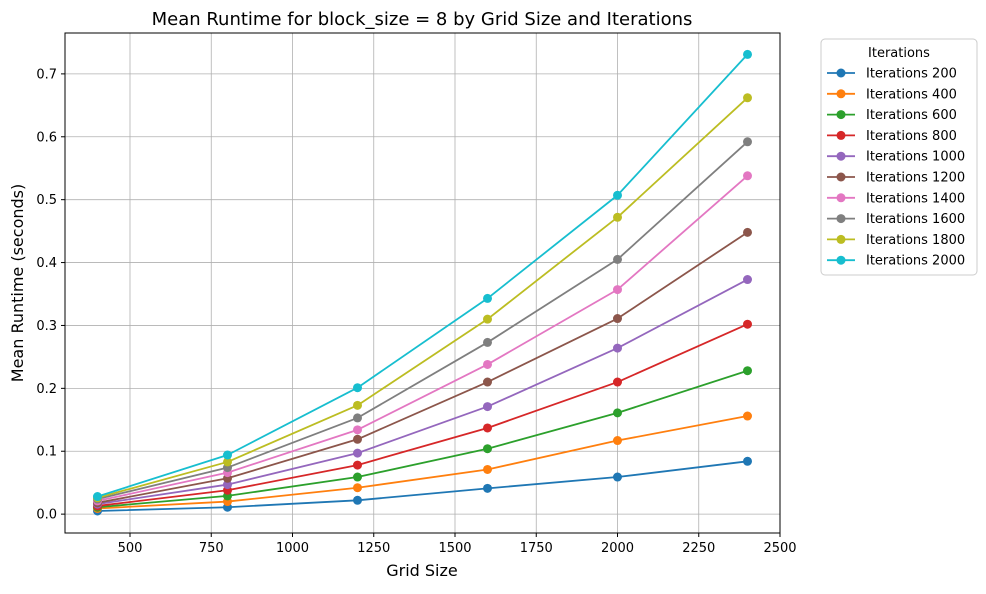 Image resolution: width=986 pixels, height=594 pixels. I want to click on legend-label: Iterations 1400, so click(915, 198).